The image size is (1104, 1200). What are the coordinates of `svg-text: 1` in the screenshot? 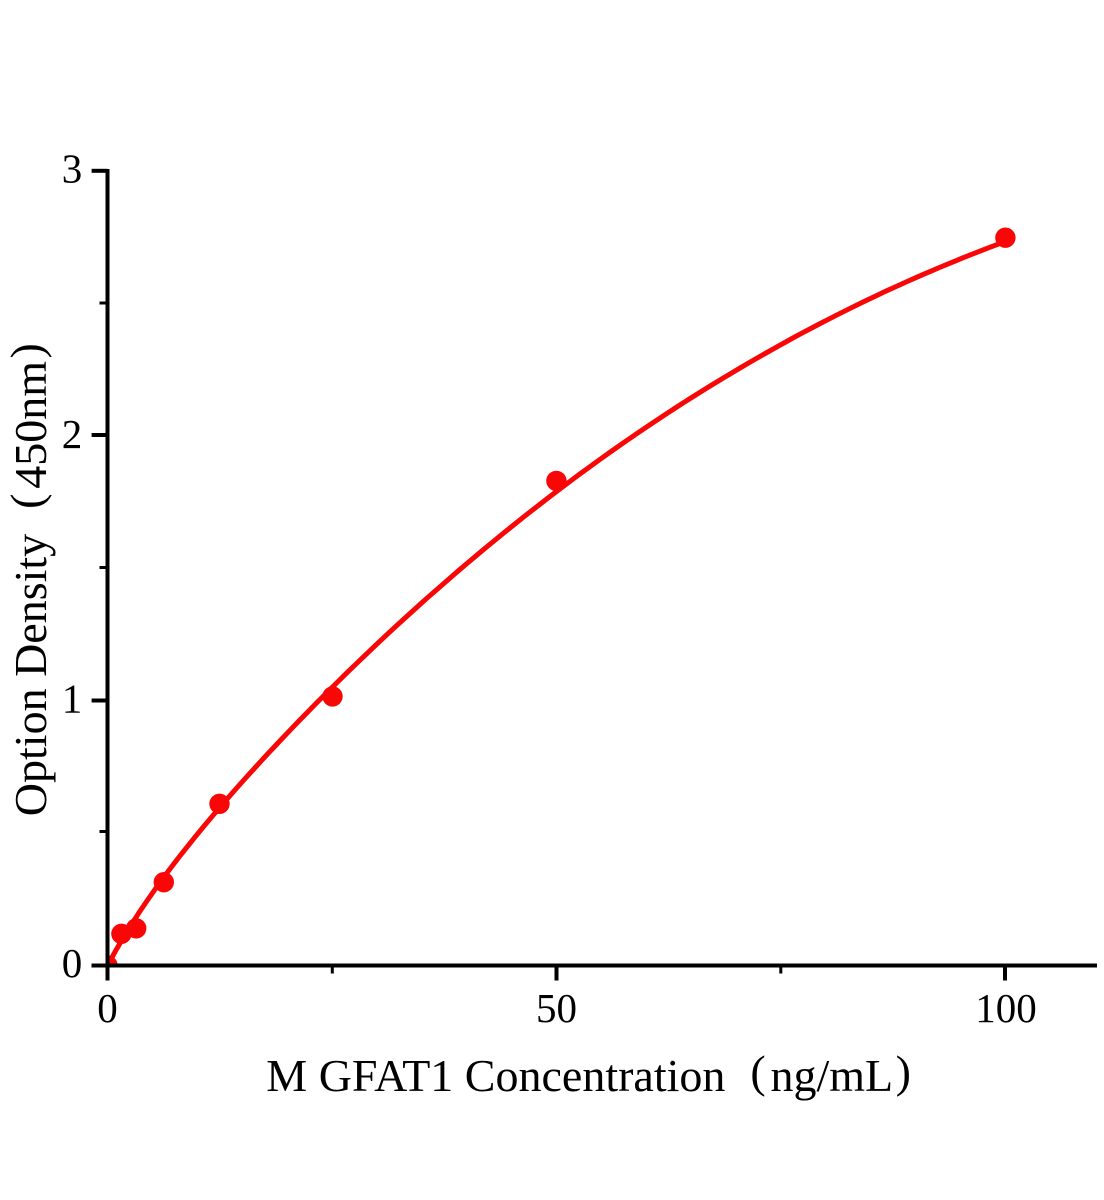 It's located at (72, 699).